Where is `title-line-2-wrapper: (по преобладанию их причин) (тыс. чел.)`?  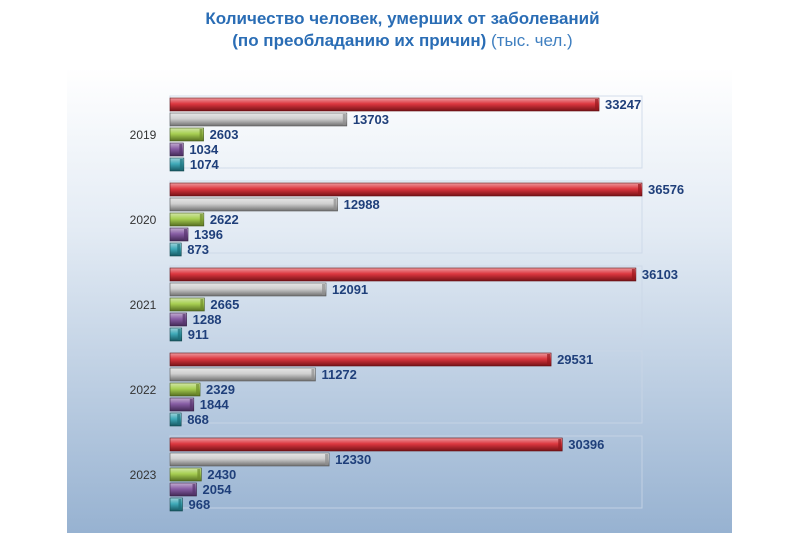
title-line-2-wrapper: (по преобладанию их причин) (тыс. чел.) is located at coordinates (402, 41).